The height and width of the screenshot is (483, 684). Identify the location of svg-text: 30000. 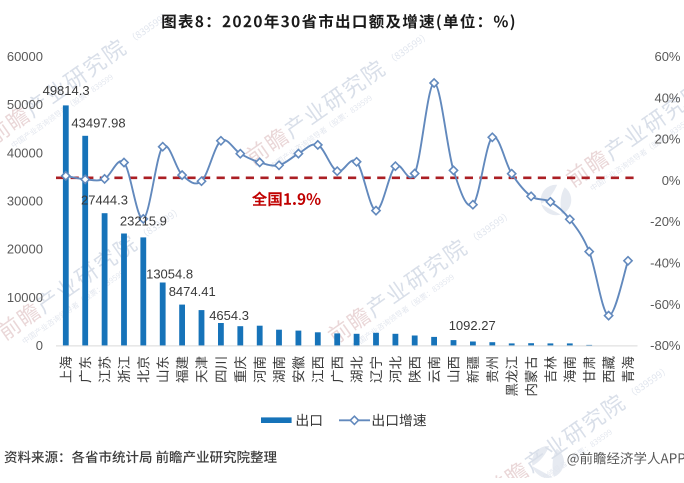
(25, 201).